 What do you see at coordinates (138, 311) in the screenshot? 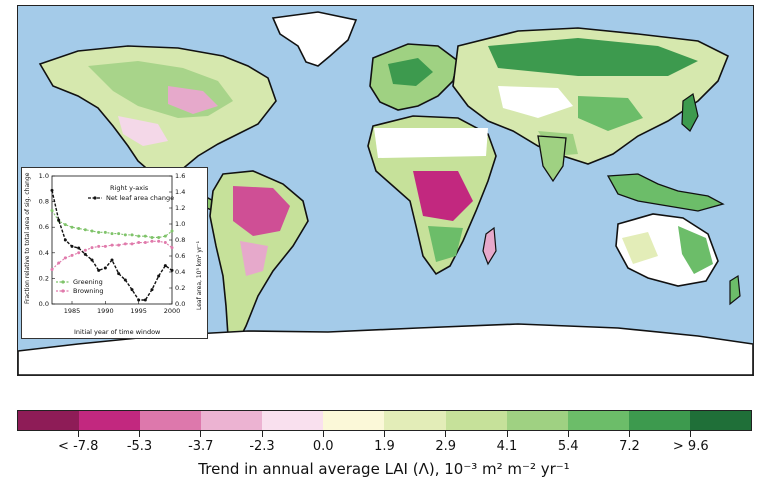
I see `x-tick-label: 1995` at bounding box center [138, 311].